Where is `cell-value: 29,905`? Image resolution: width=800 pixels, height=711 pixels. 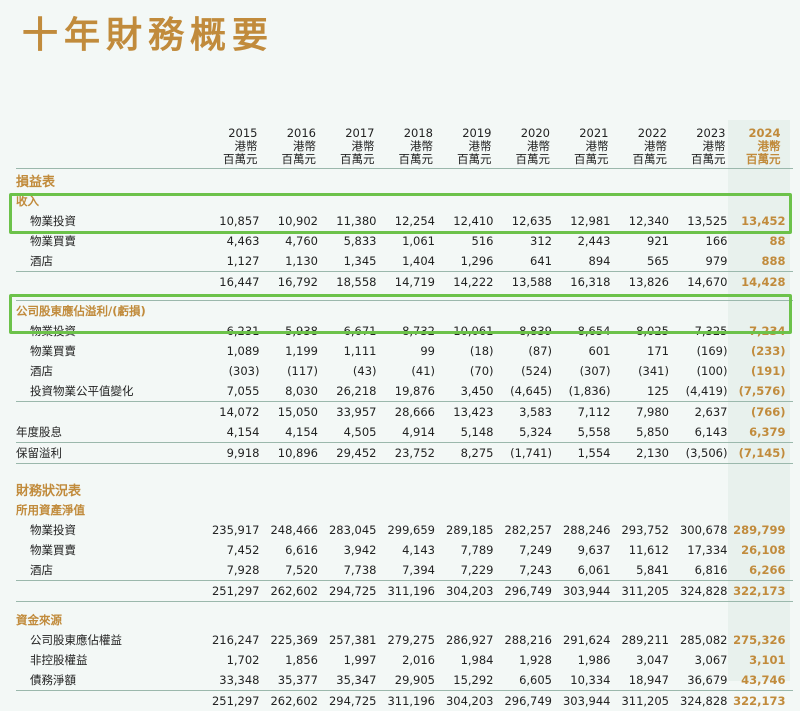 cell-value: 29,905 is located at coordinates (410, 680).